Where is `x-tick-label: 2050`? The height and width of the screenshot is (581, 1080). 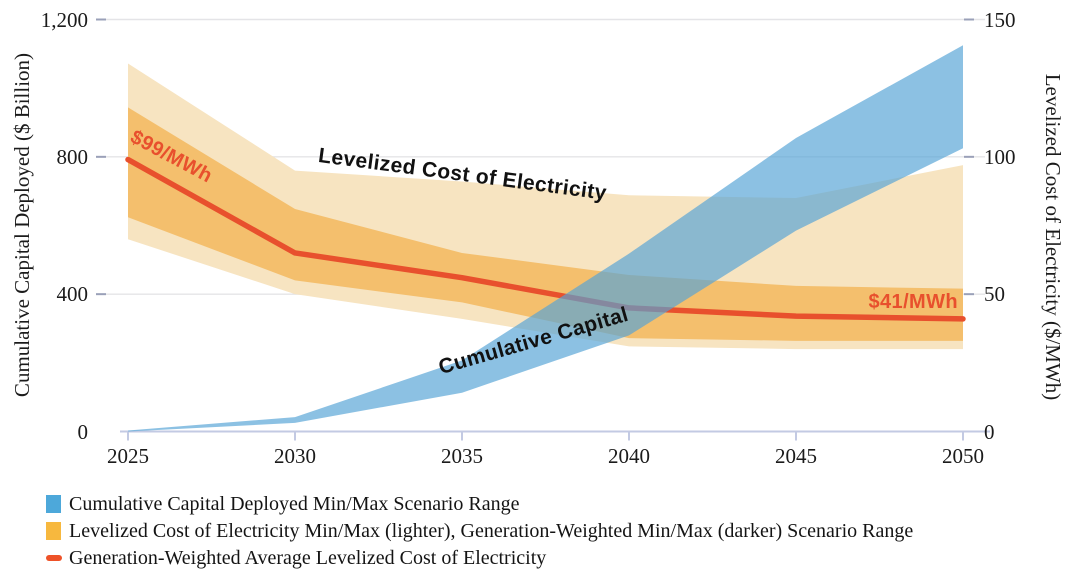
x-tick-label: 2050 is located at coordinates (963, 456).